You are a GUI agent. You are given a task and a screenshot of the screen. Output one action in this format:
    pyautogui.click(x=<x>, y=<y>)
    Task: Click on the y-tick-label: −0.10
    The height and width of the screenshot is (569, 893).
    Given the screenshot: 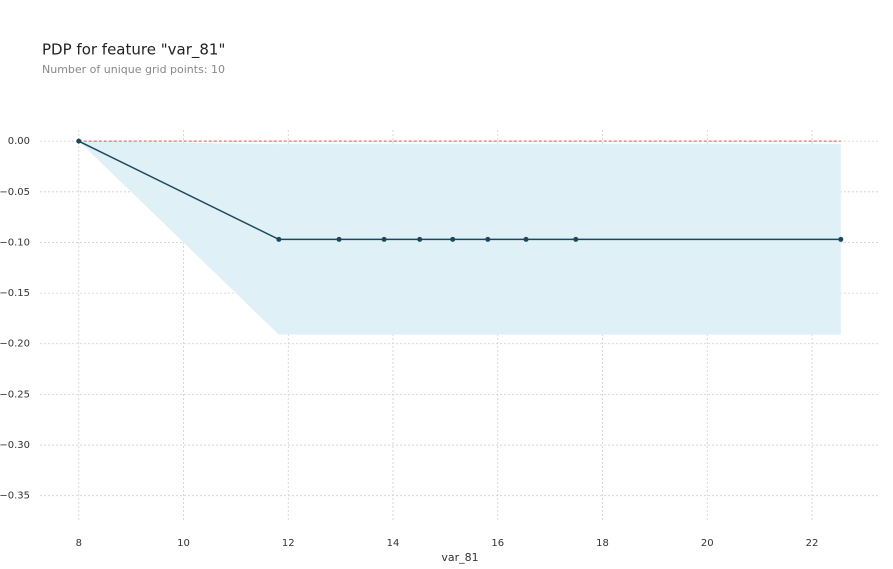 What is the action you would take?
    pyautogui.click(x=15, y=242)
    